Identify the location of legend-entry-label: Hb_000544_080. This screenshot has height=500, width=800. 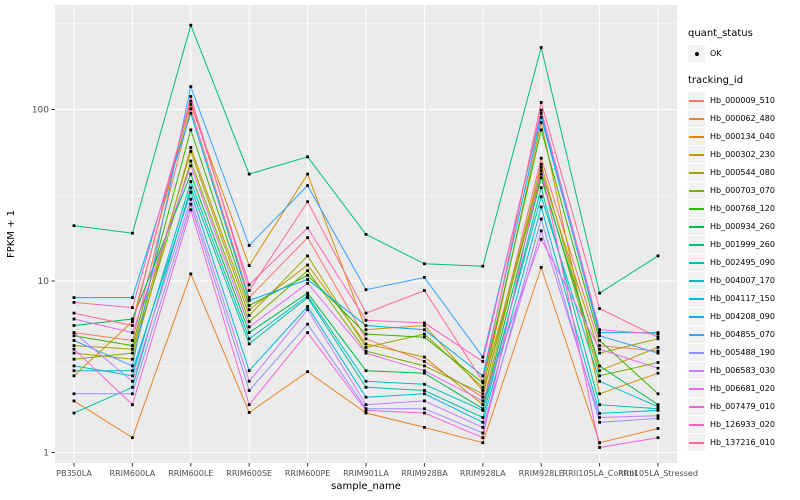
(742, 172).